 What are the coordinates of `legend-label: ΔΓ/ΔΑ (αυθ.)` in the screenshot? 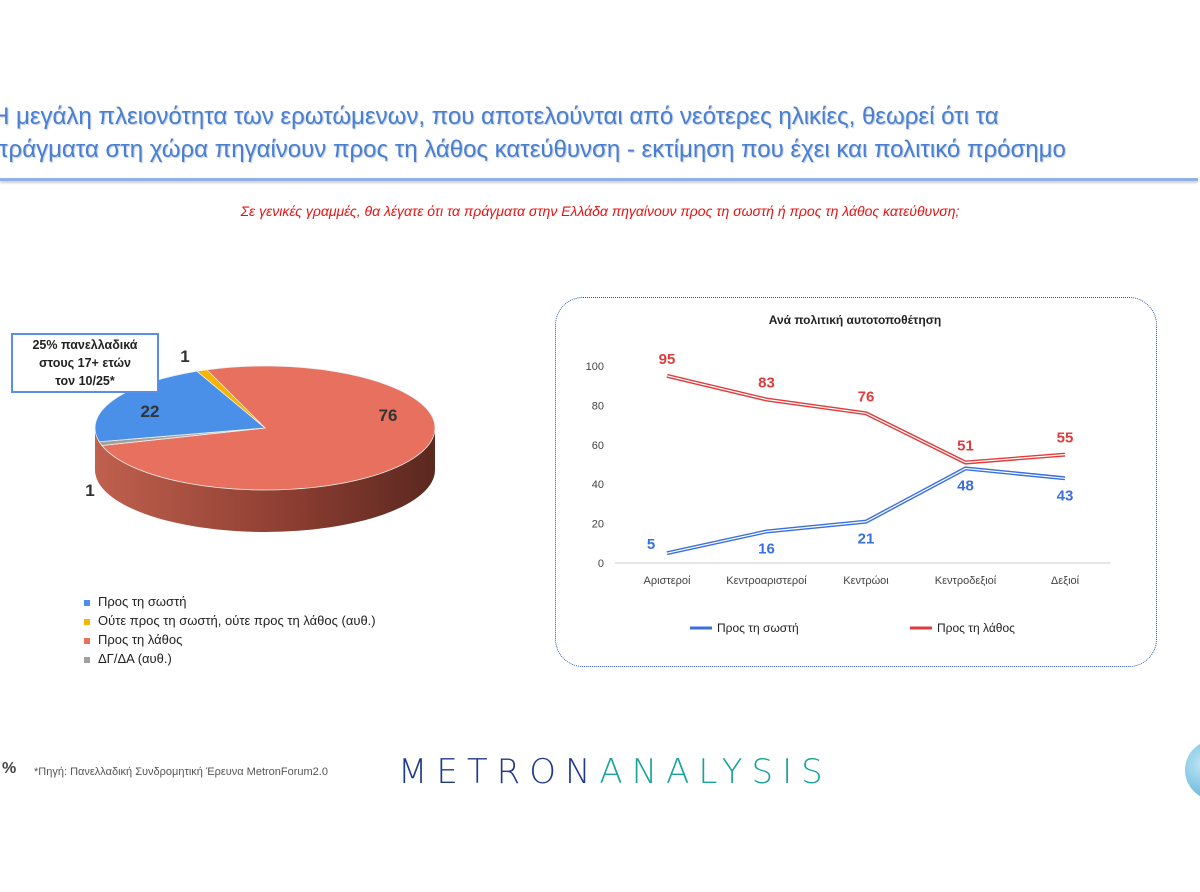 It's located at (135, 658).